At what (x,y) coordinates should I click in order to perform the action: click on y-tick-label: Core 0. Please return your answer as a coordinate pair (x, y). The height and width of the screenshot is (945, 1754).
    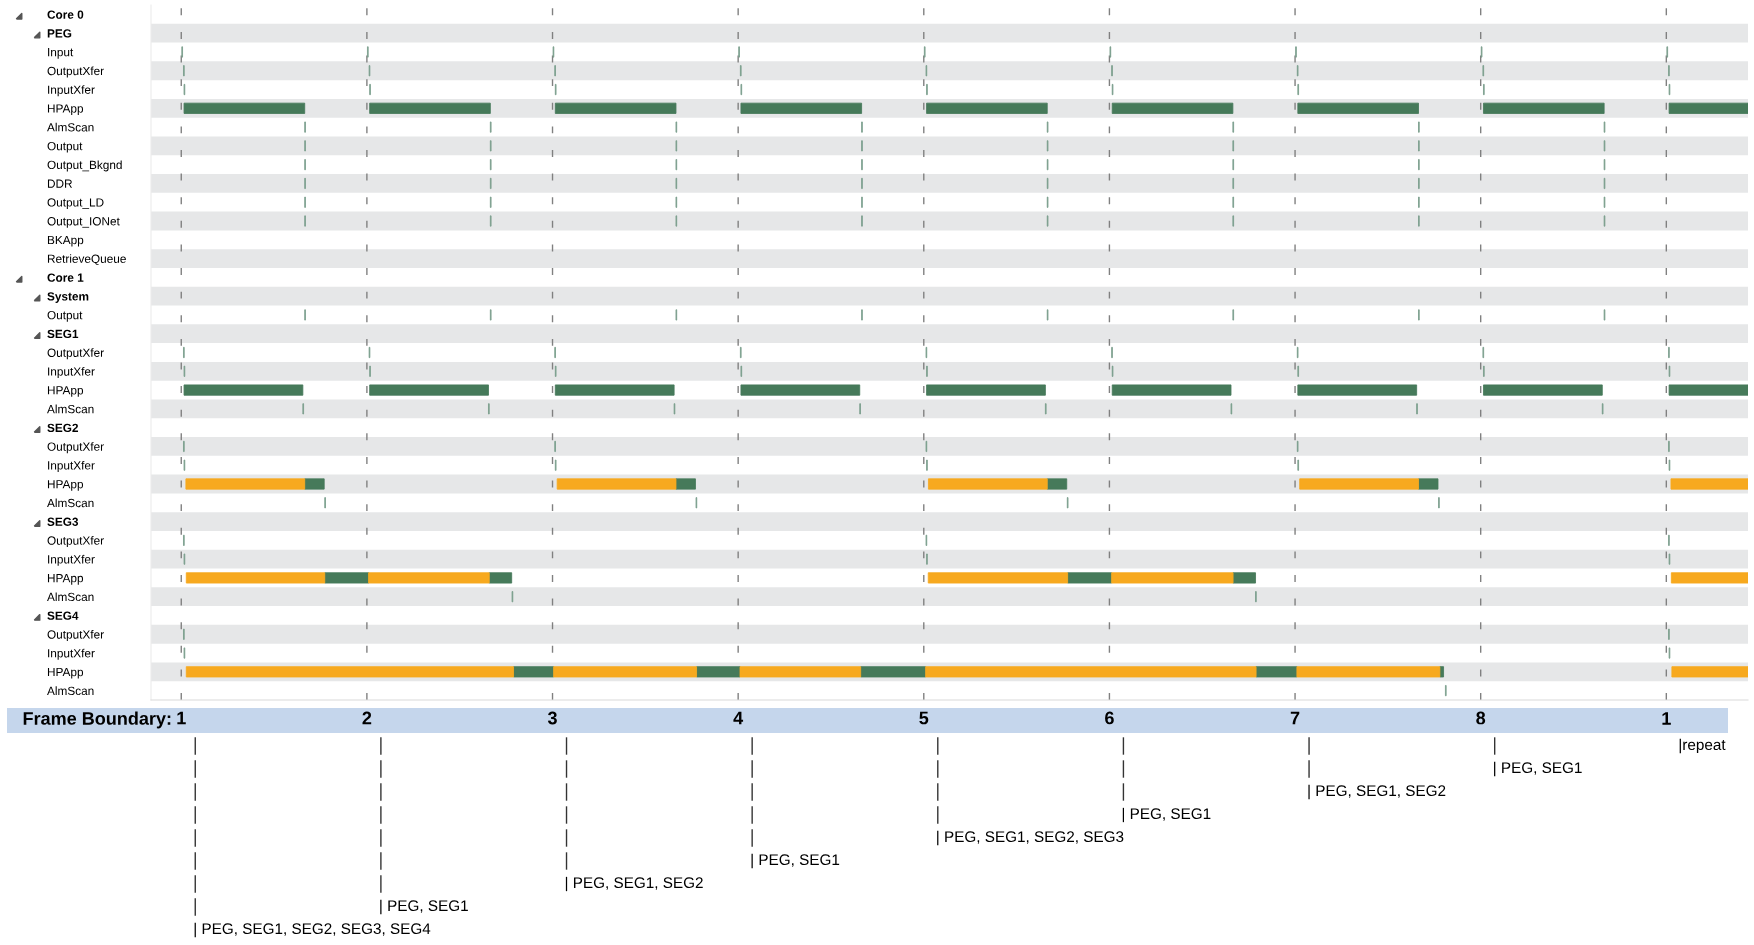
    Looking at the image, I should click on (65, 14).